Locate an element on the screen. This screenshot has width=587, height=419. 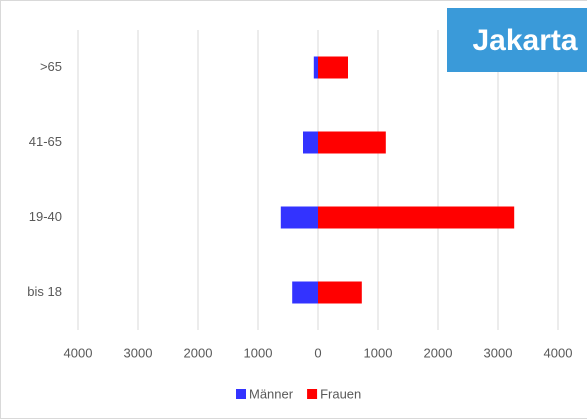
legend-label: Männer is located at coordinates (271, 393).